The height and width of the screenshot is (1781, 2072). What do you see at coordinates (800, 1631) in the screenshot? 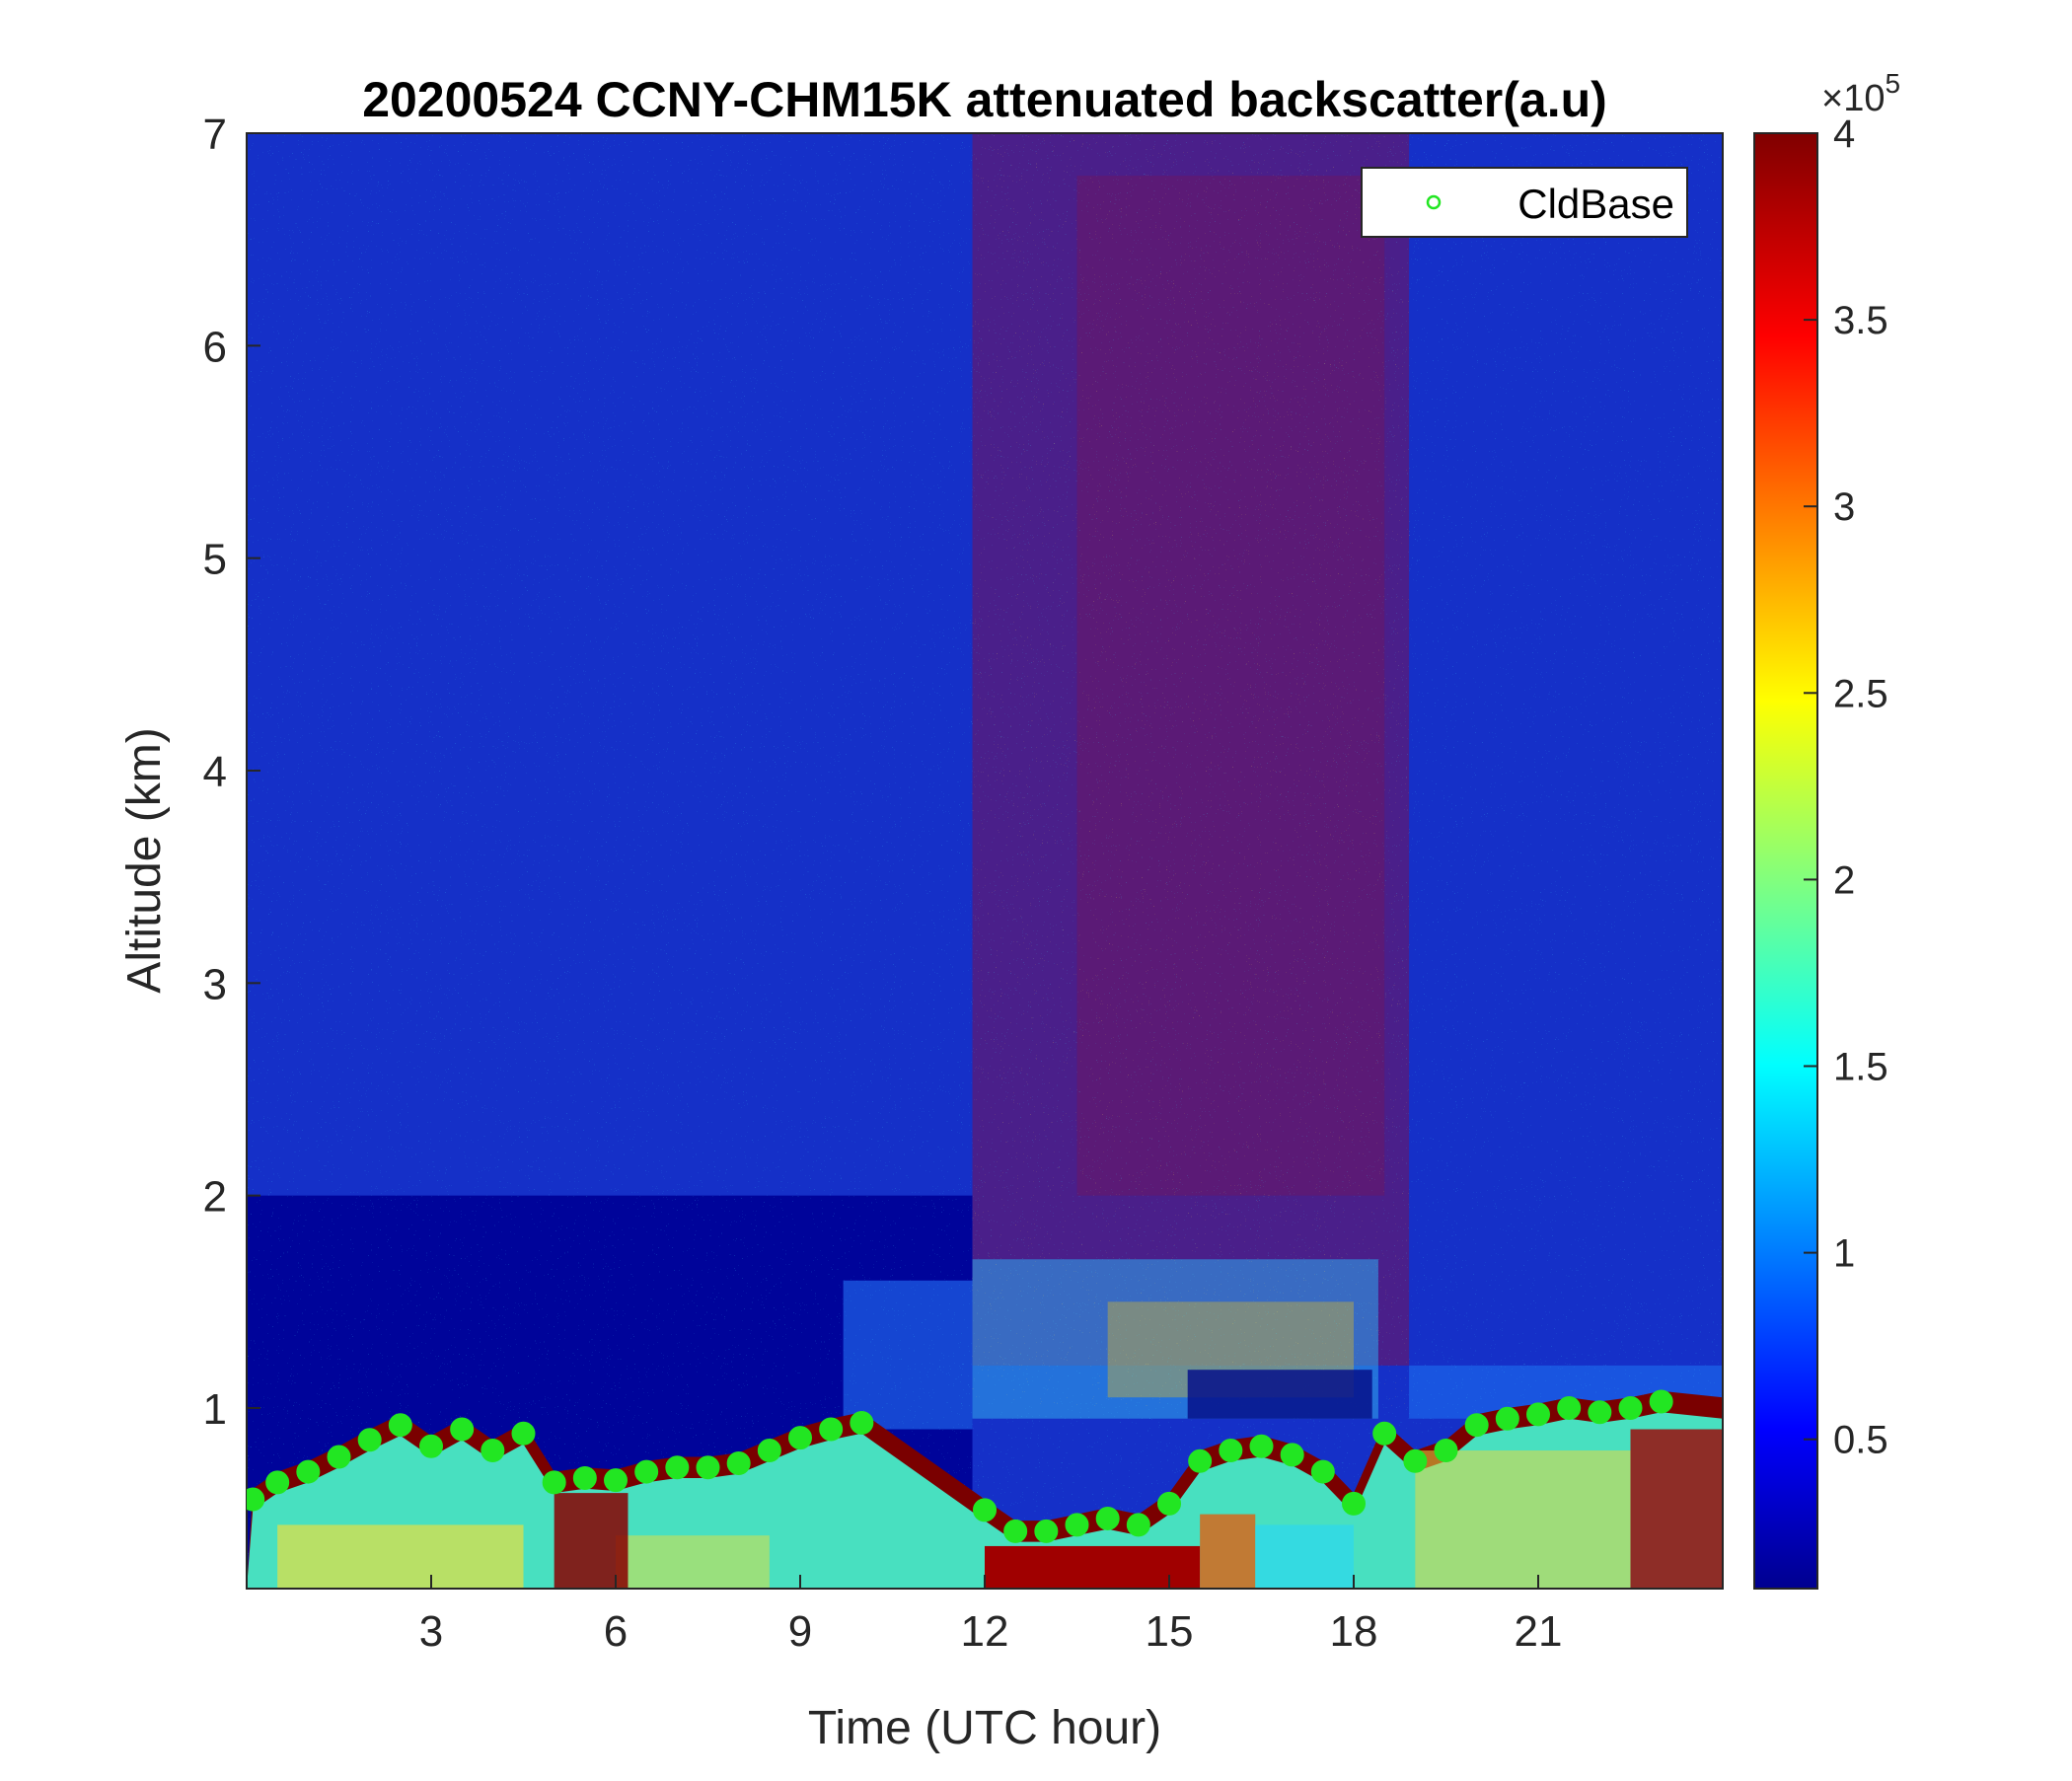
I see `x-tick-label: 9` at bounding box center [800, 1631].